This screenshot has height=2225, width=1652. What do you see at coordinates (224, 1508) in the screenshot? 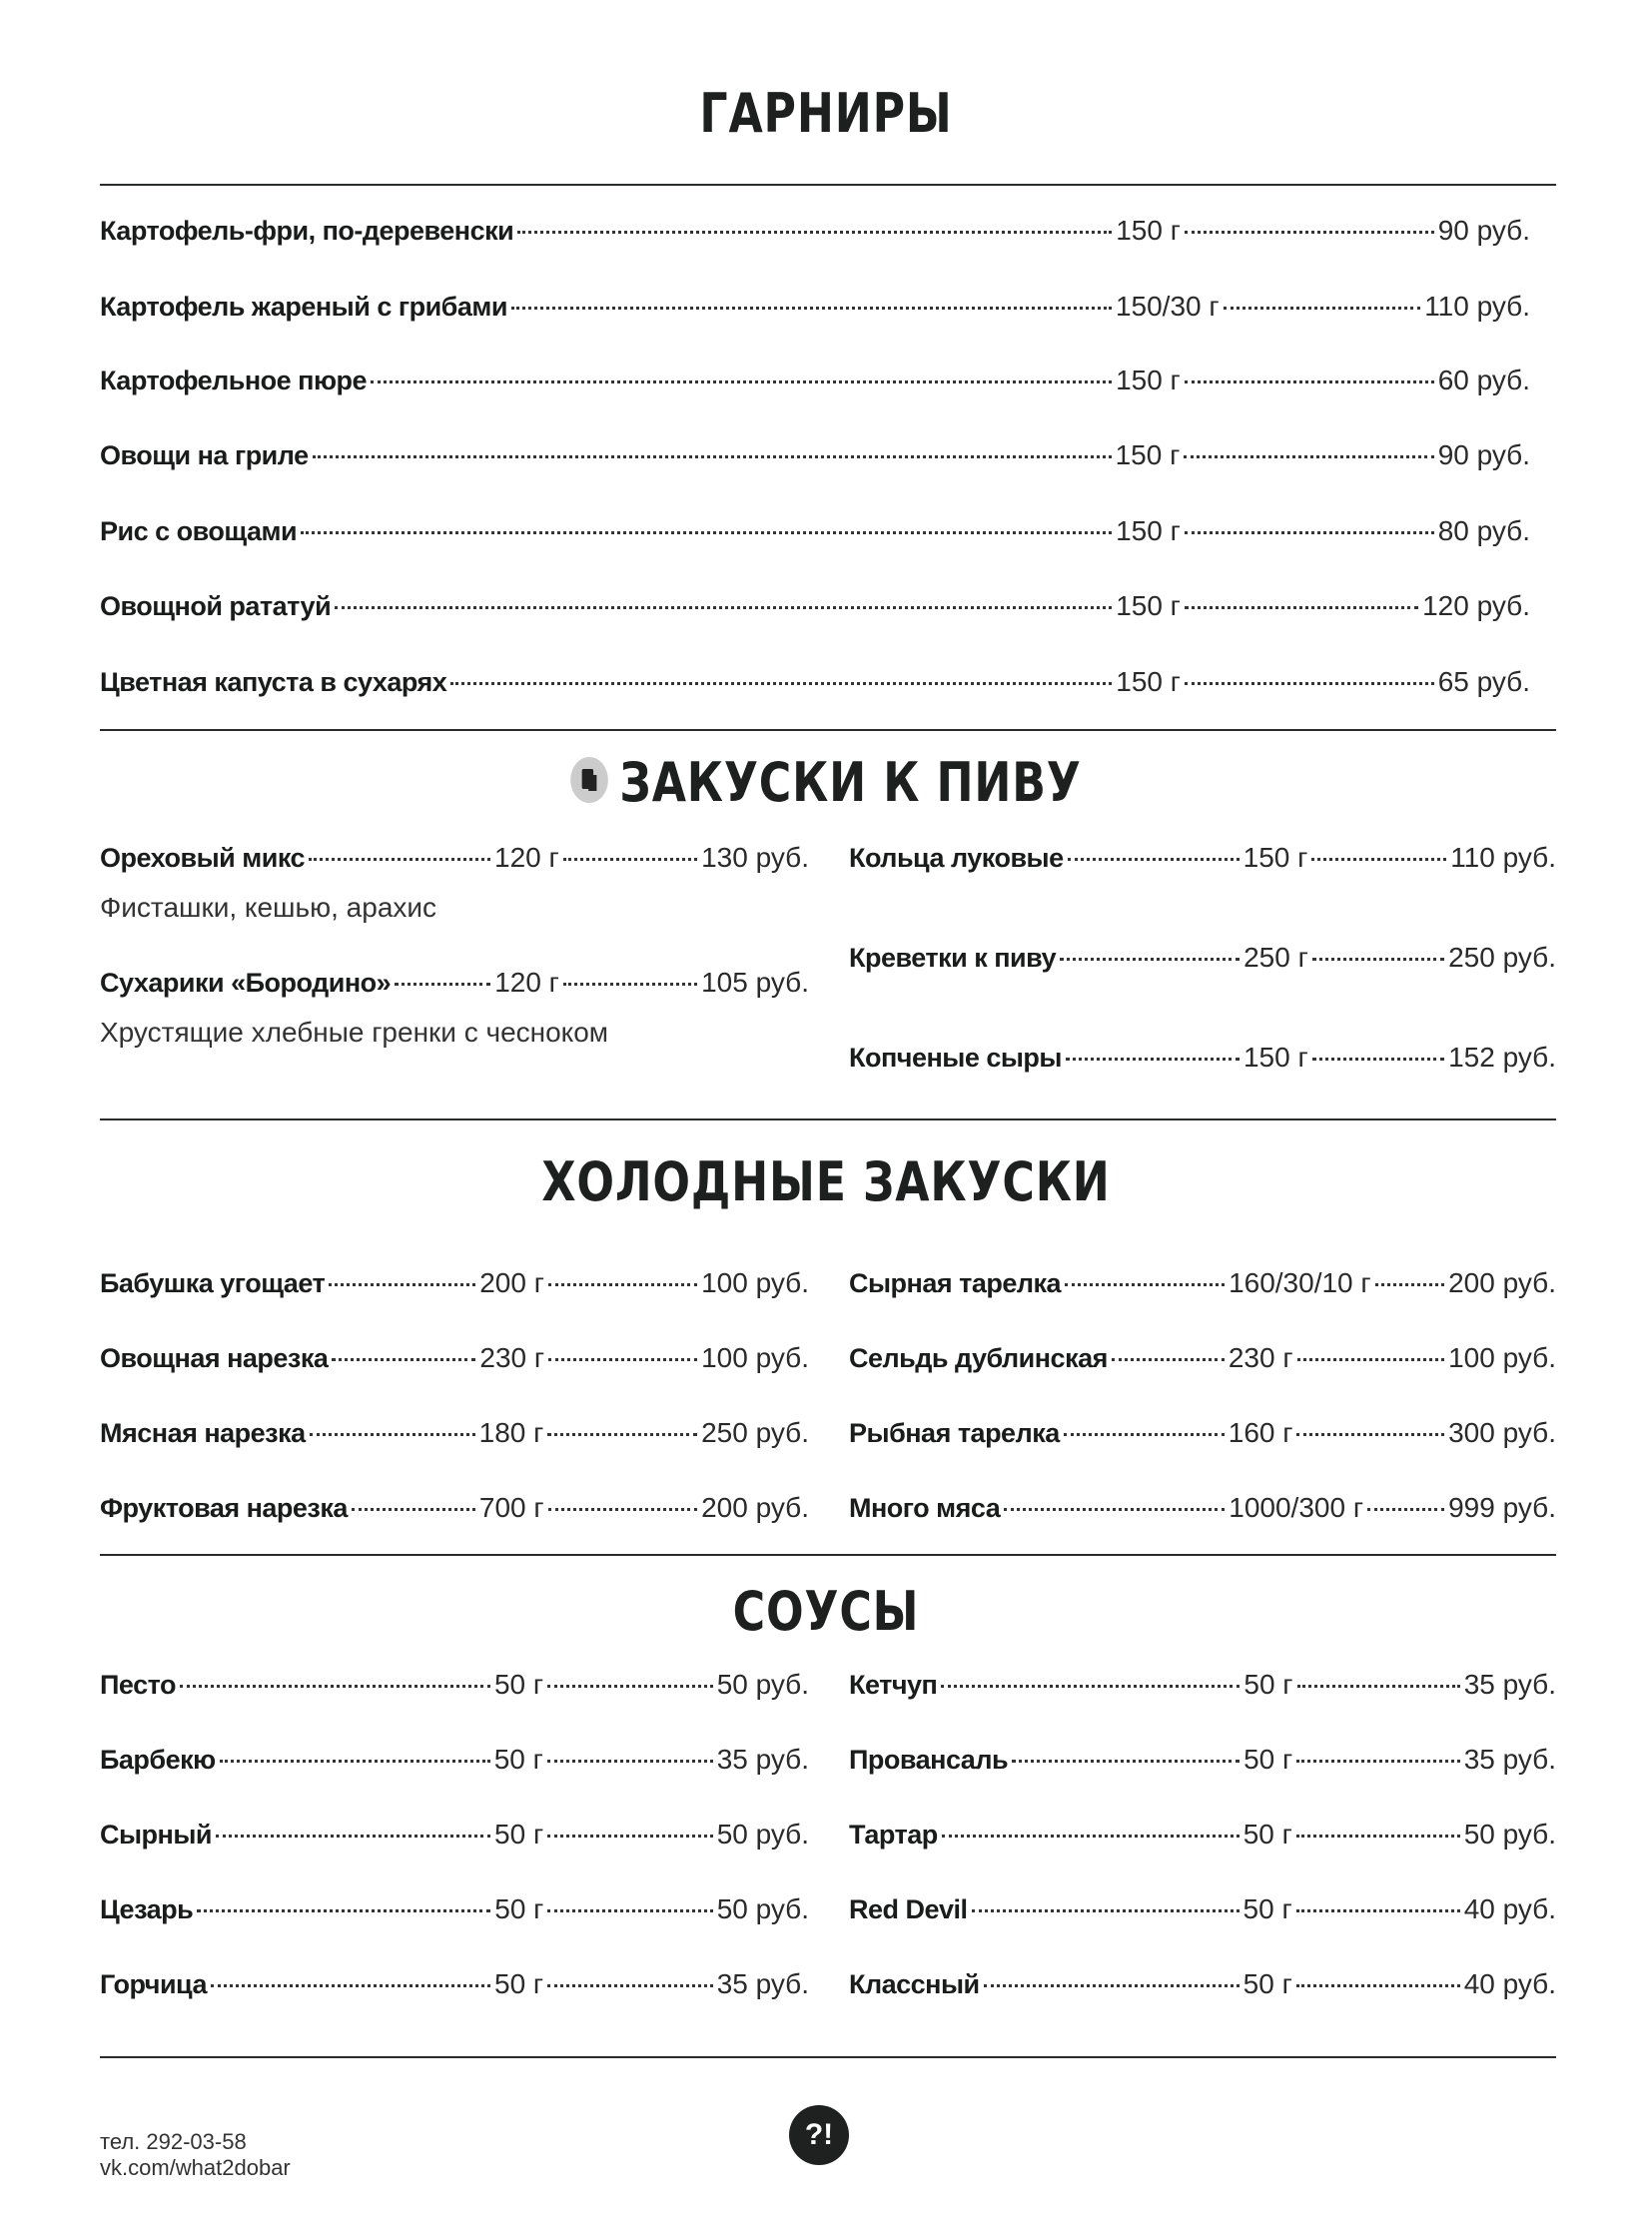
I see `item-name: Фруктовая нарезка` at bounding box center [224, 1508].